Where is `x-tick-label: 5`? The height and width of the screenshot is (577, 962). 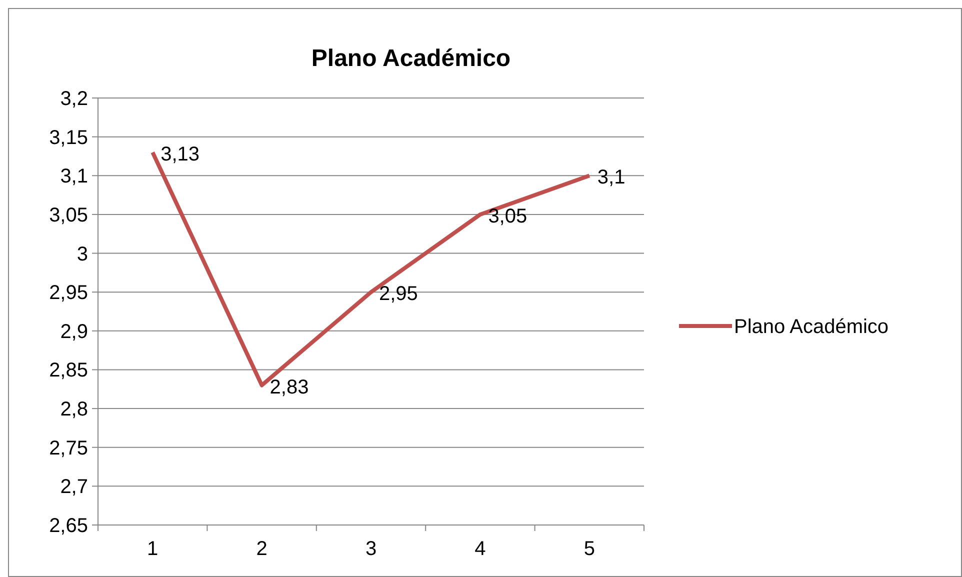
x-tick-label: 5 is located at coordinates (589, 549).